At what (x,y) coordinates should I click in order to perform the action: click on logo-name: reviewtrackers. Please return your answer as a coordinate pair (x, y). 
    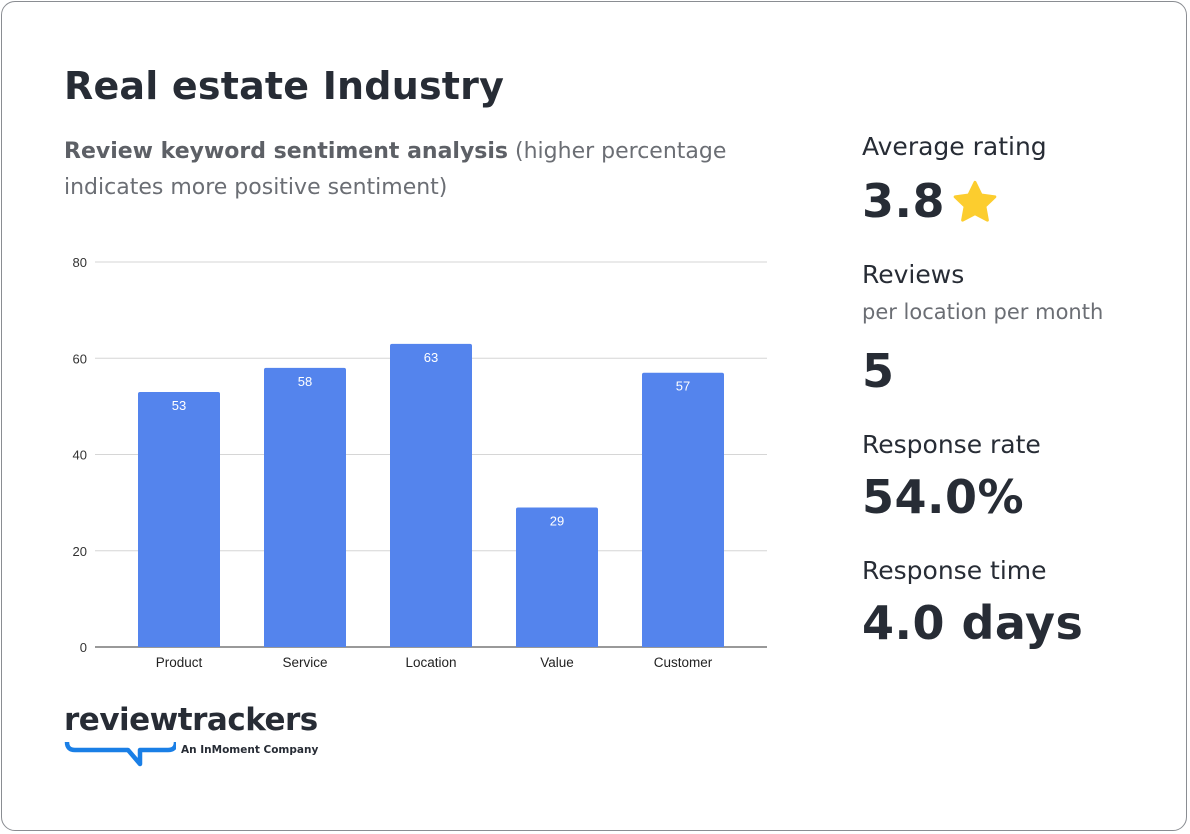
    Looking at the image, I should click on (191, 720).